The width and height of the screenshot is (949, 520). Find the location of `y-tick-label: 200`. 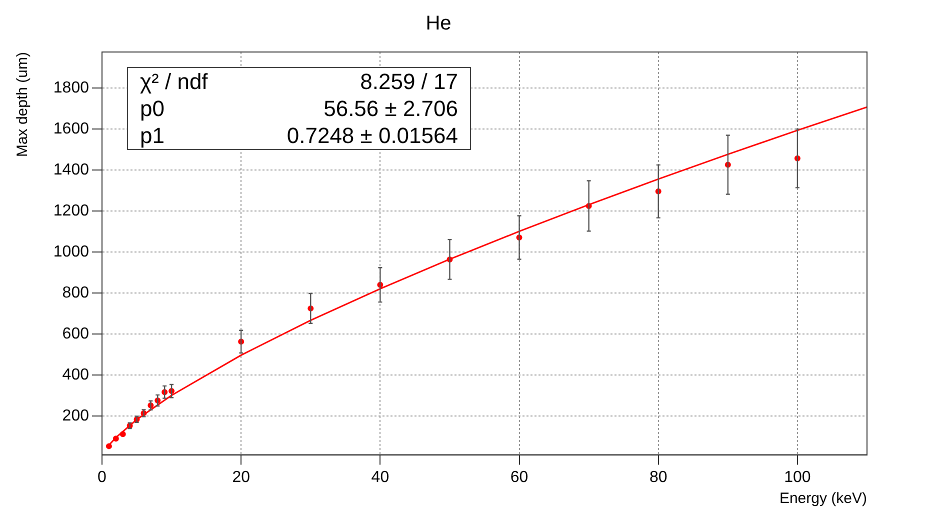

y-tick-label: 200 is located at coordinates (76, 415).